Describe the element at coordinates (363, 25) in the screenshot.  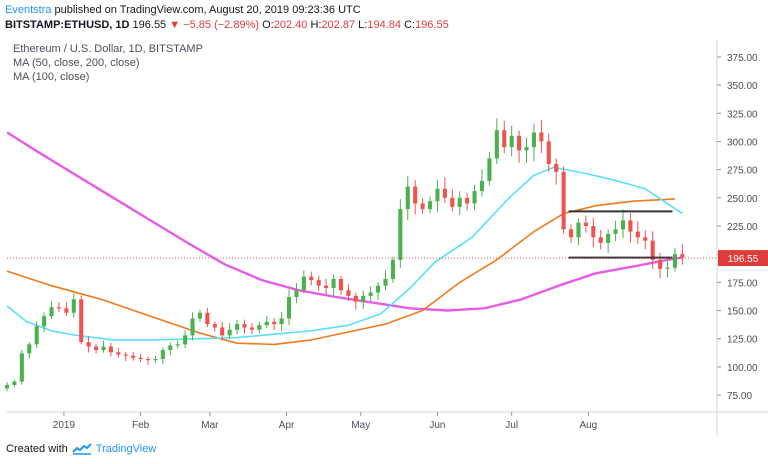
I see `low-label: L:` at that location.